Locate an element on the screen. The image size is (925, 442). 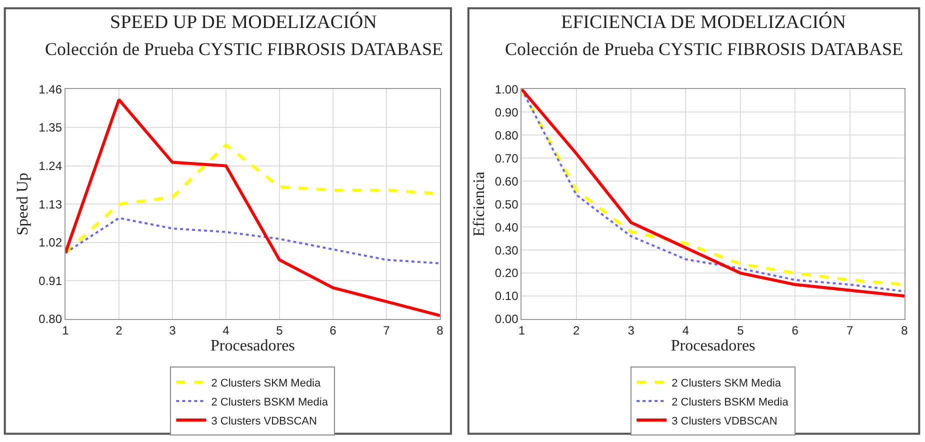
y-tick-label: 0.60 is located at coordinates (506, 181).